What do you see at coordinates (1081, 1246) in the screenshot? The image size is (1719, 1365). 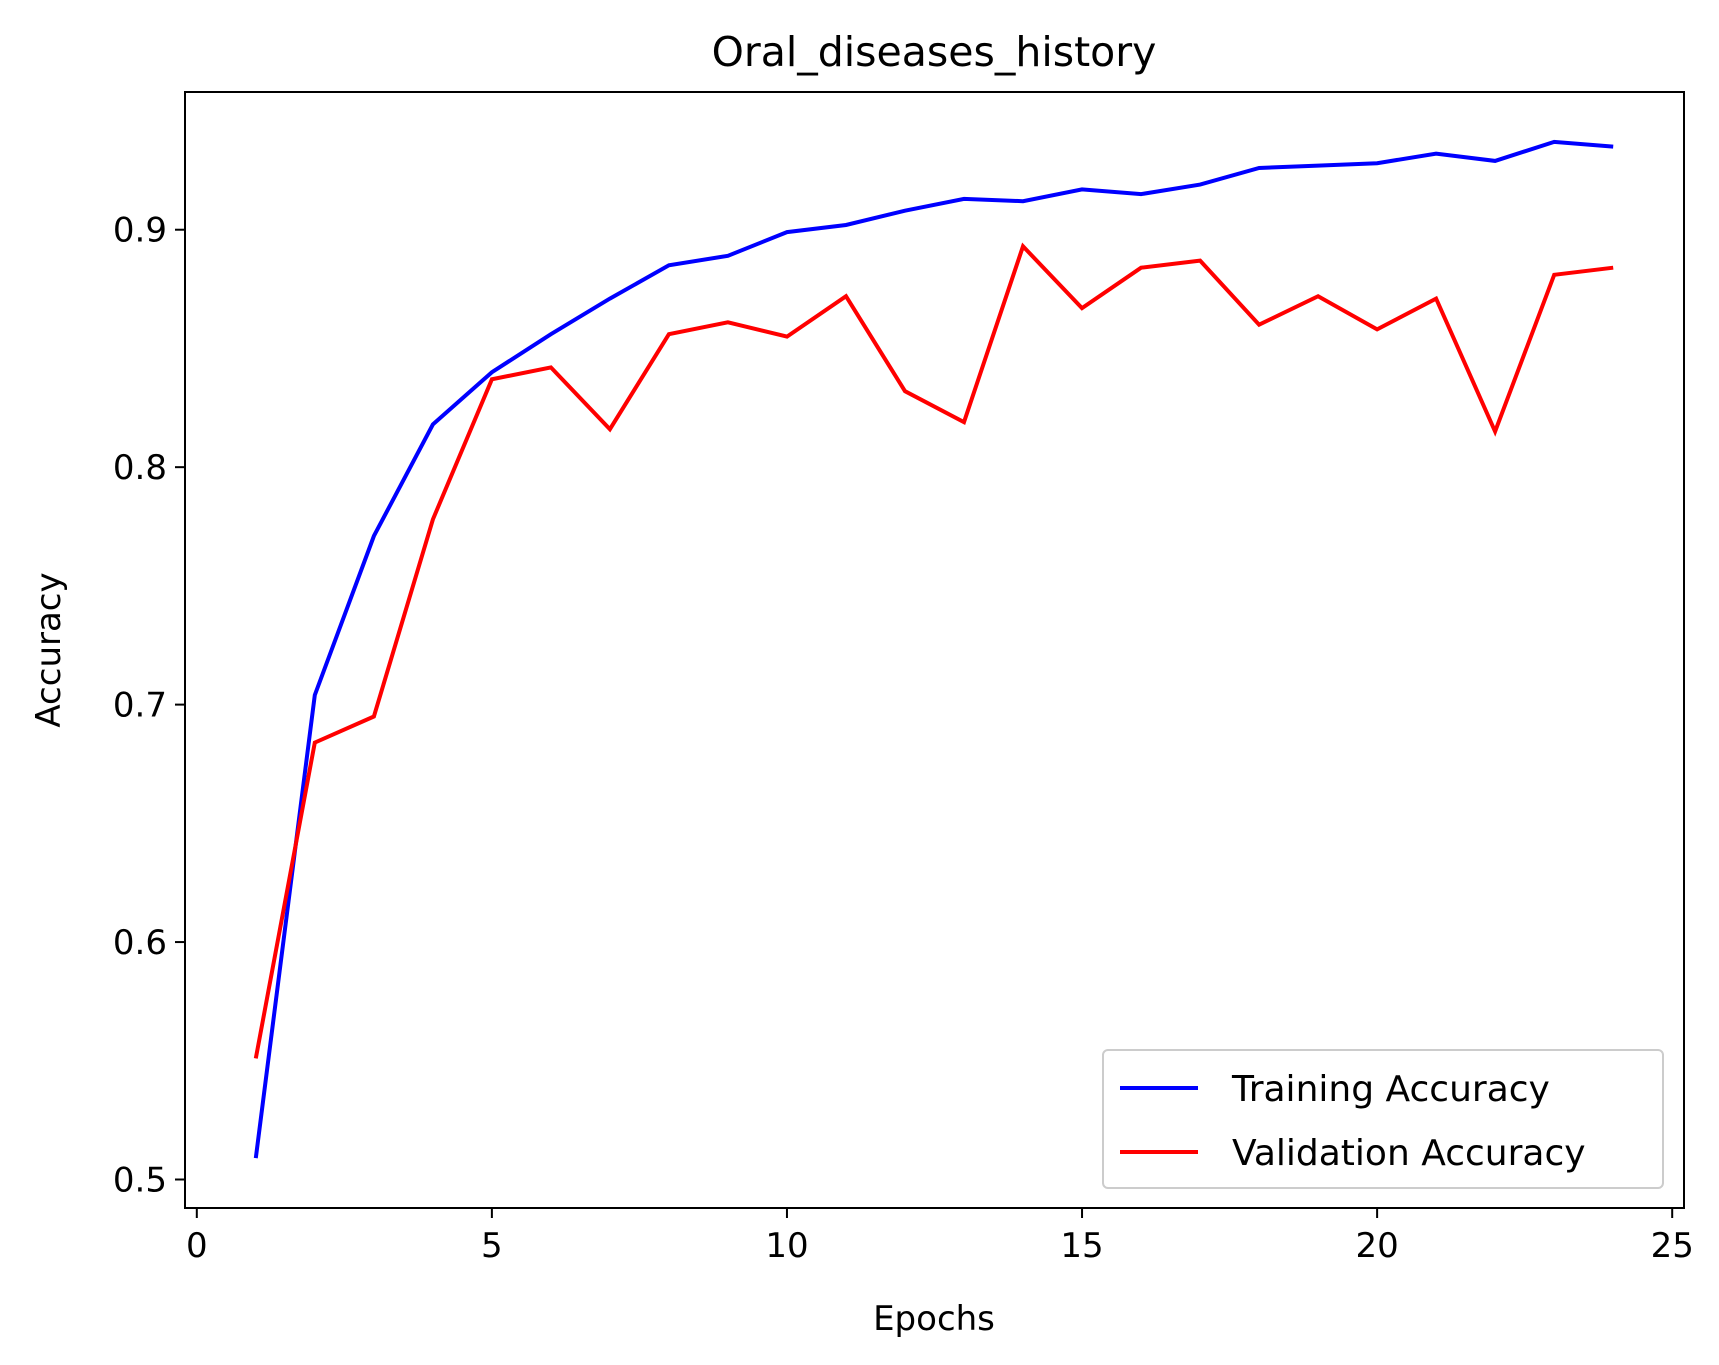 I see `x-tick-label: 15` at bounding box center [1081, 1246].